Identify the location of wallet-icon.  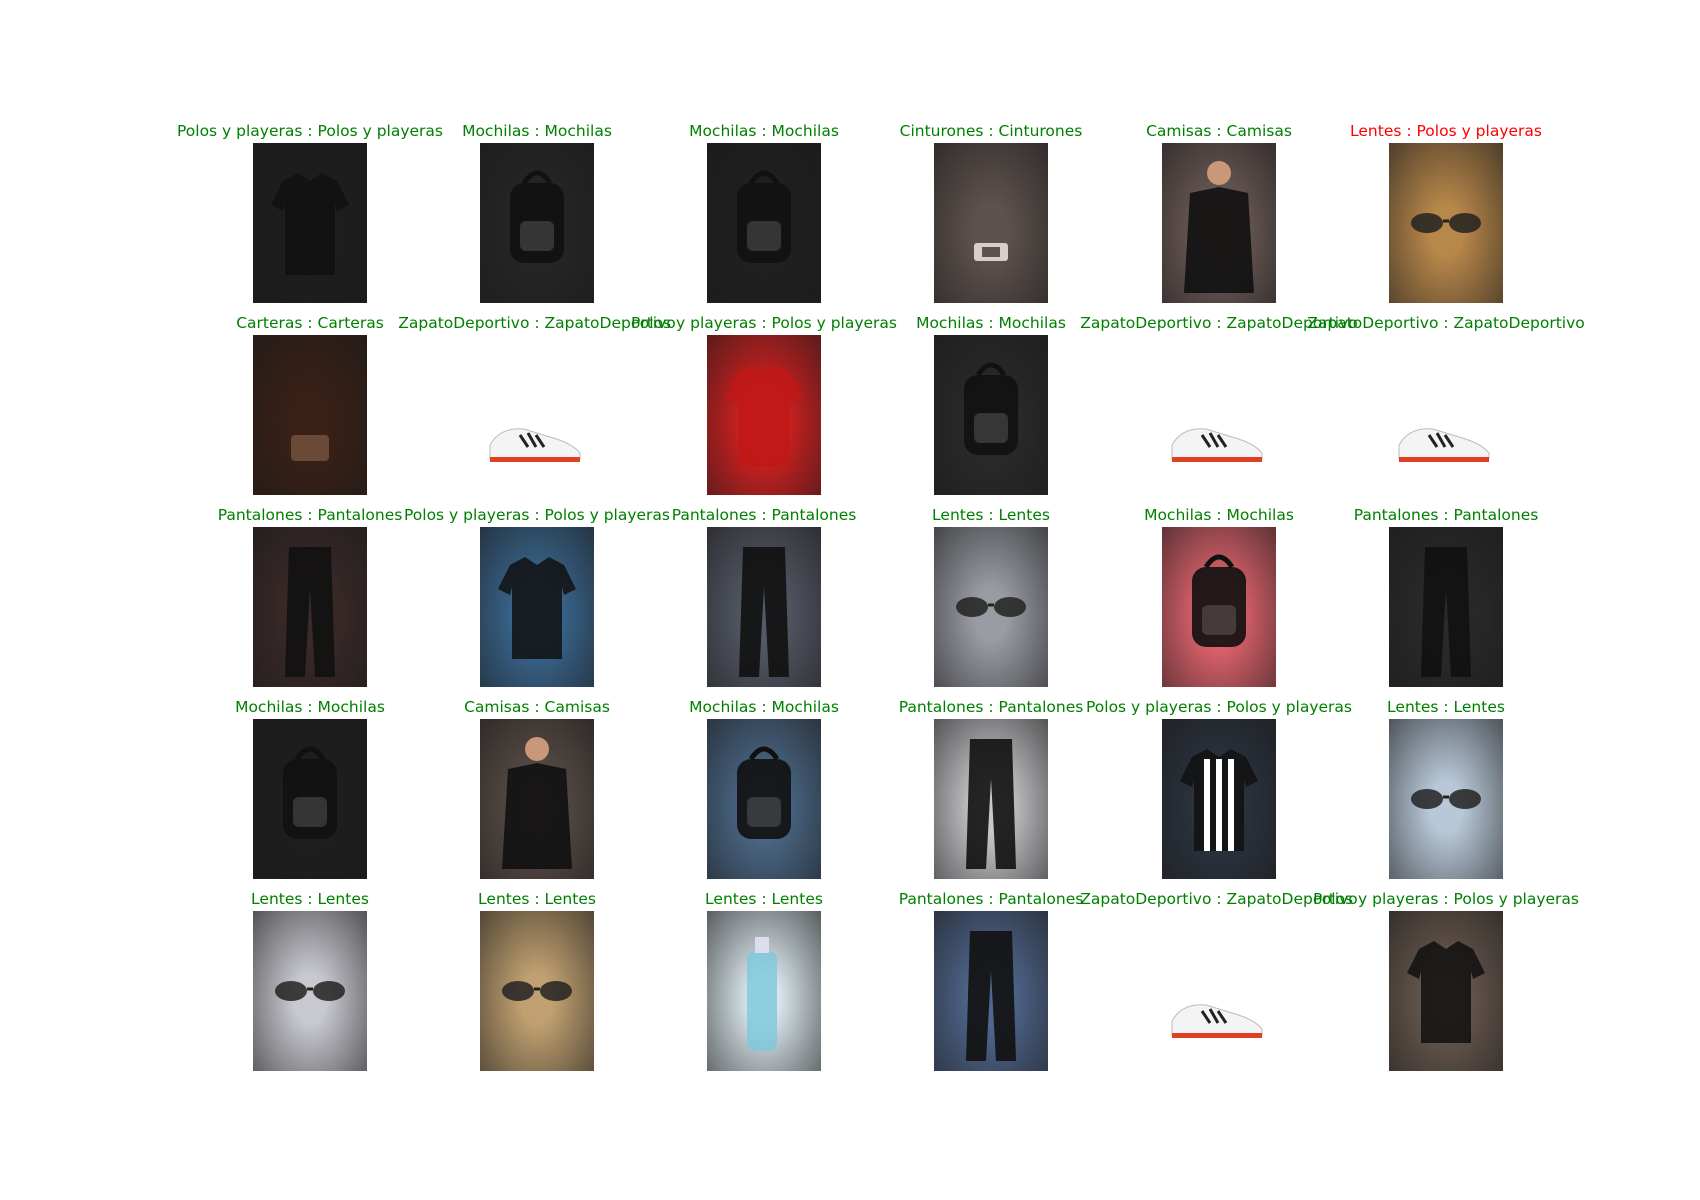
(310, 448).